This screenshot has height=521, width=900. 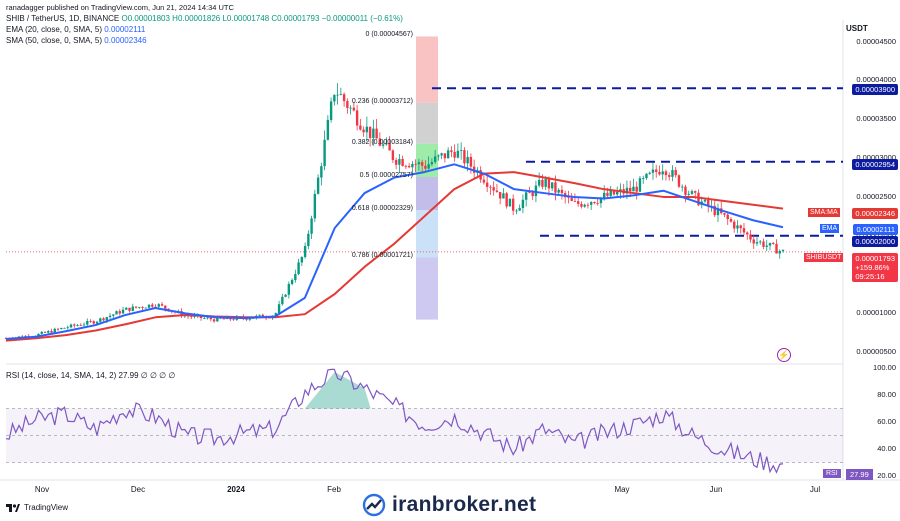 I want to click on level-2000-label: 0.00002000, so click(x=875, y=241).